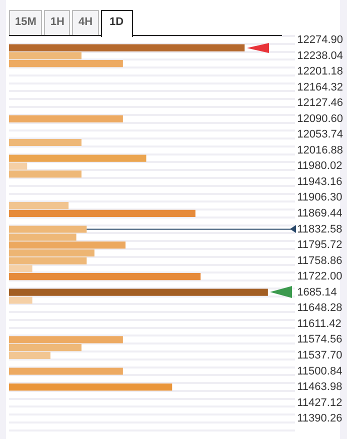 The image size is (347, 439). What do you see at coordinates (319, 387) in the screenshot?
I see `y-tick-label: 11463.98` at bounding box center [319, 387].